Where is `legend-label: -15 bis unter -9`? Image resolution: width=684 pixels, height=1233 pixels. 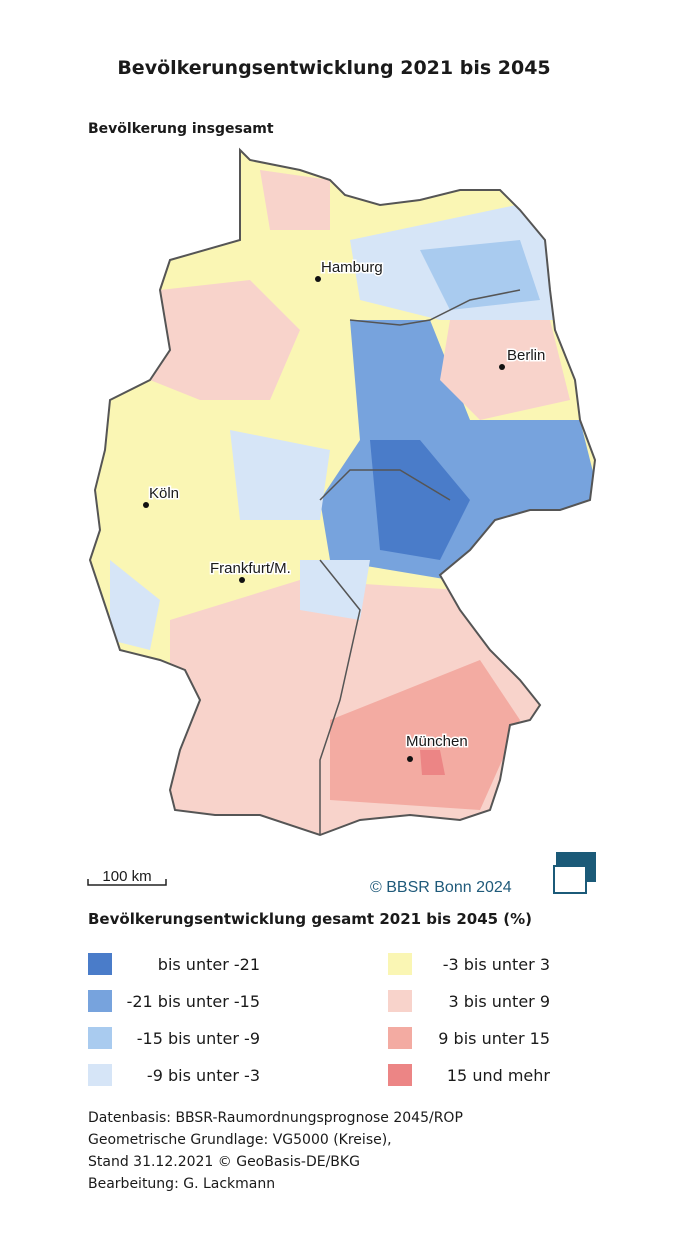 legend-label: -15 bis unter -9 is located at coordinates (198, 1038).